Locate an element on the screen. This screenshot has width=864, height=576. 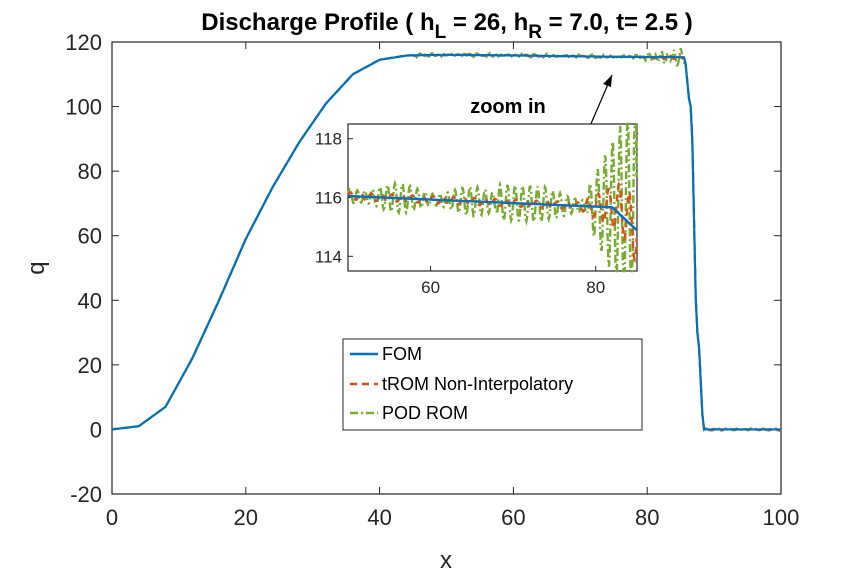
inset-axis-ticks: 60 80 114 116 118 is located at coordinates (460, 213).